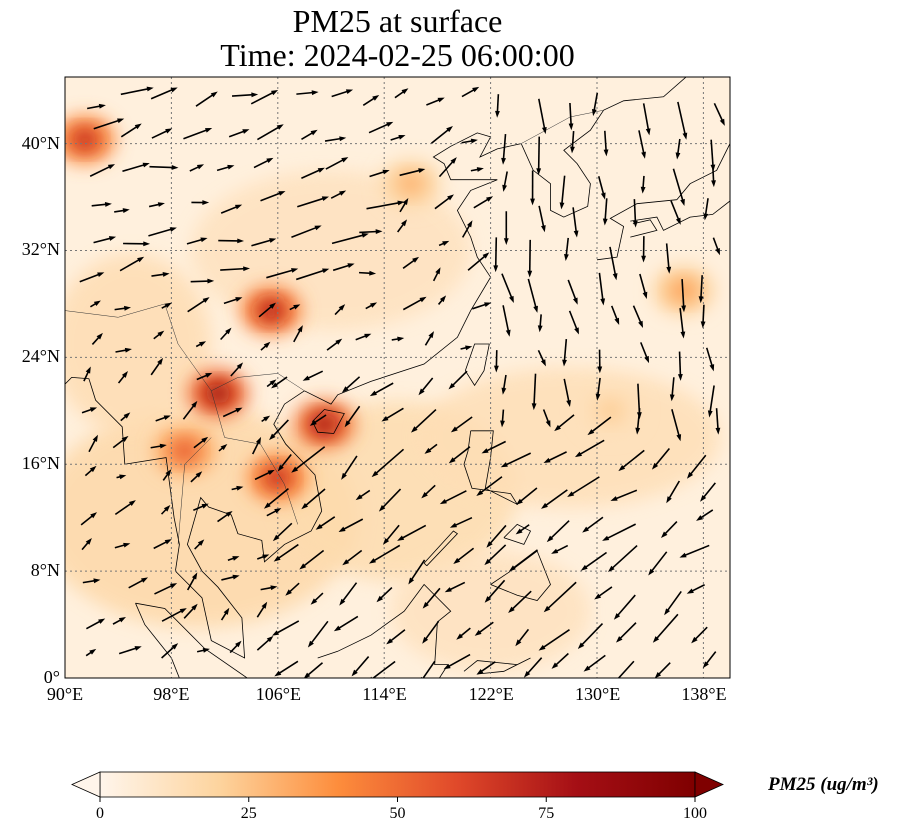  Describe the element at coordinates (40, 356) in the screenshot. I see `lat-tick-label: 24°N` at that location.